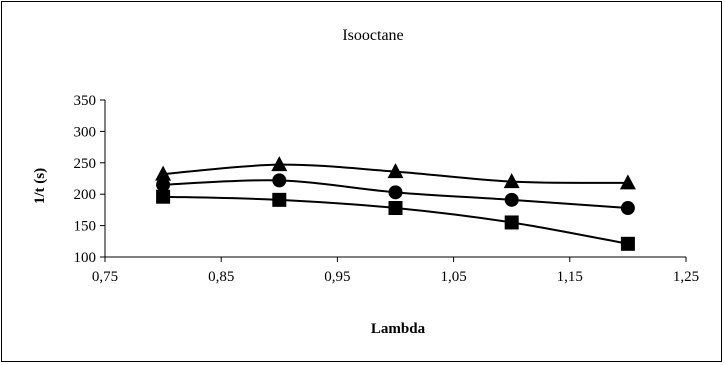 This screenshot has height=365, width=725. What do you see at coordinates (372, 35) in the screenshot?
I see `chart-title: Isooctane` at bounding box center [372, 35].